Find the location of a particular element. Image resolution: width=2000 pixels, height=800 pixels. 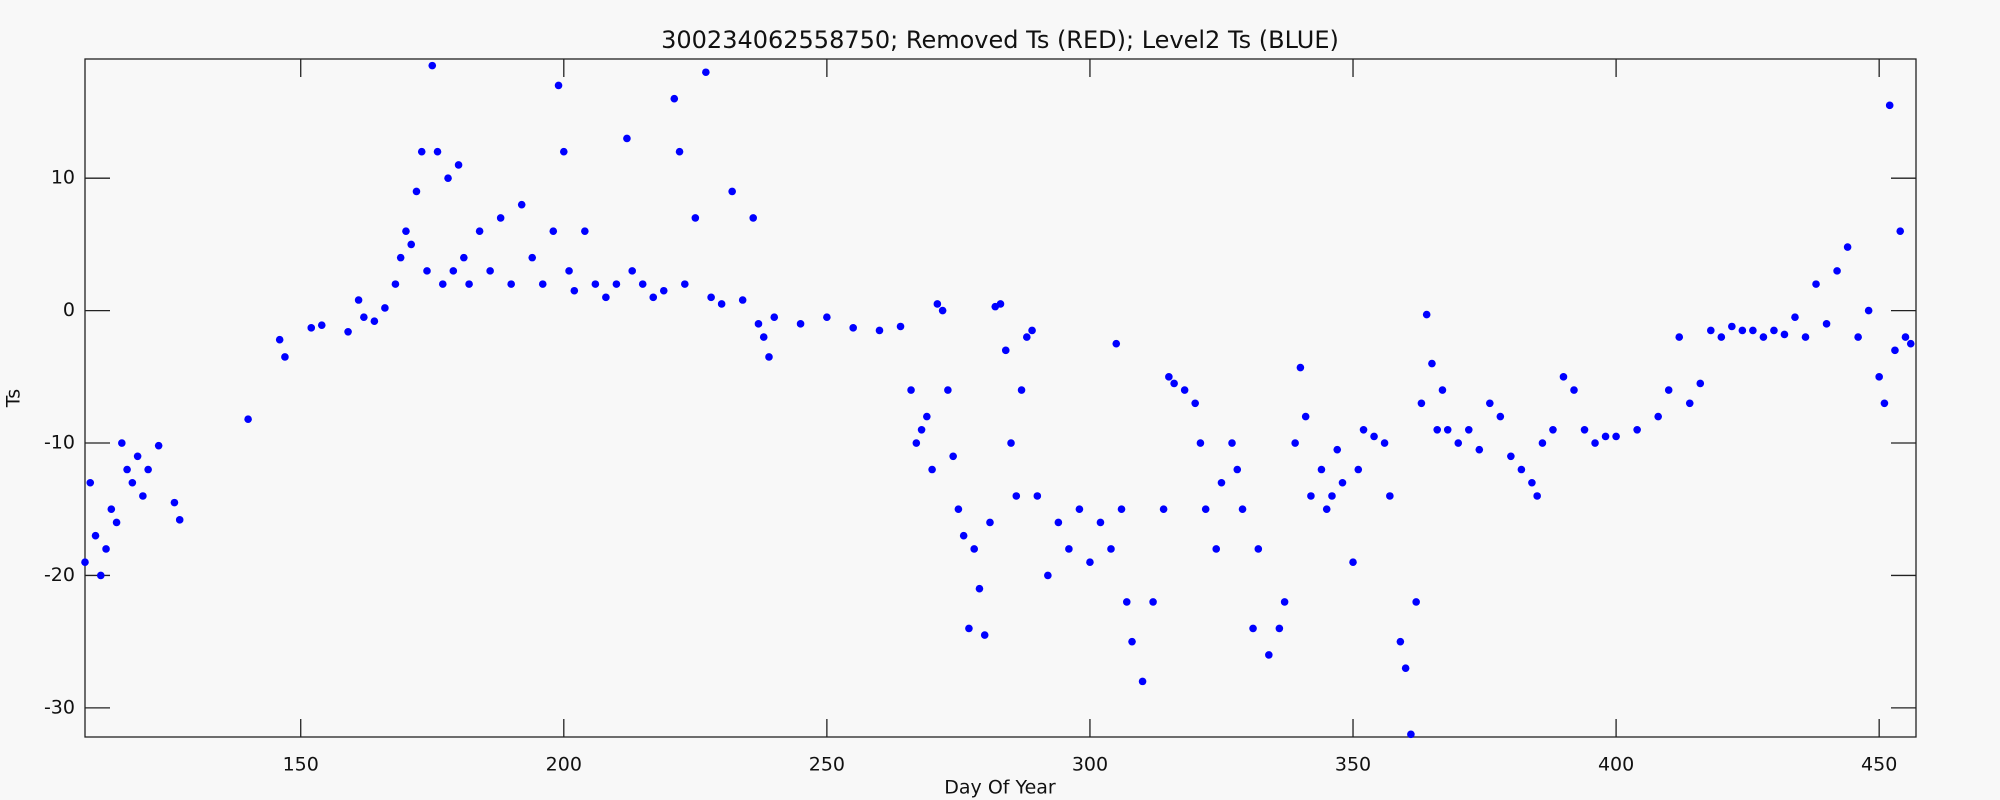

y-tick-label: -30 is located at coordinates (59, 707).